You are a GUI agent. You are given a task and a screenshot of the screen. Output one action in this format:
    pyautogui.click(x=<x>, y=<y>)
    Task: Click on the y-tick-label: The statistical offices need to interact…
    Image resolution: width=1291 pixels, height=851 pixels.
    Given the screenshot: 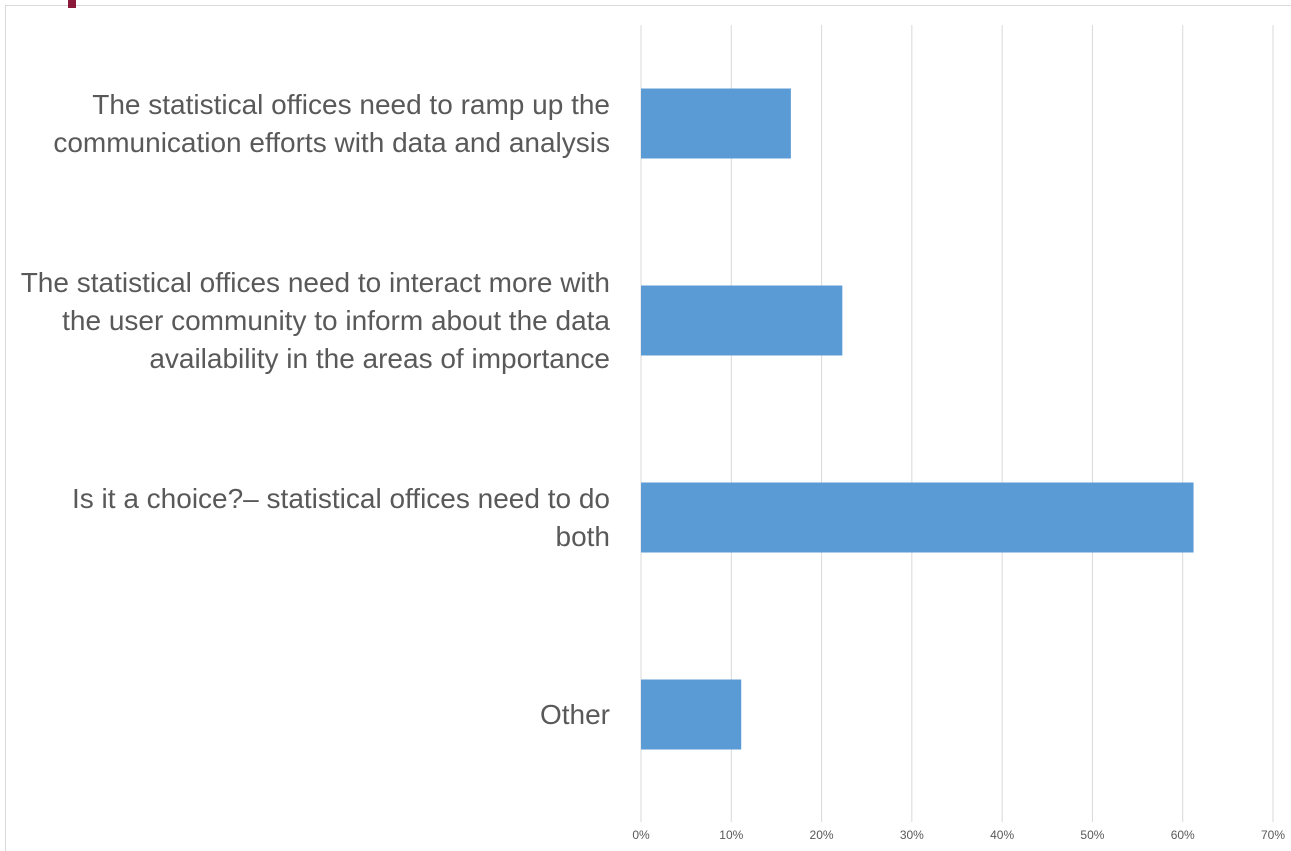 What is the action you would take?
    pyautogui.click(x=315, y=320)
    